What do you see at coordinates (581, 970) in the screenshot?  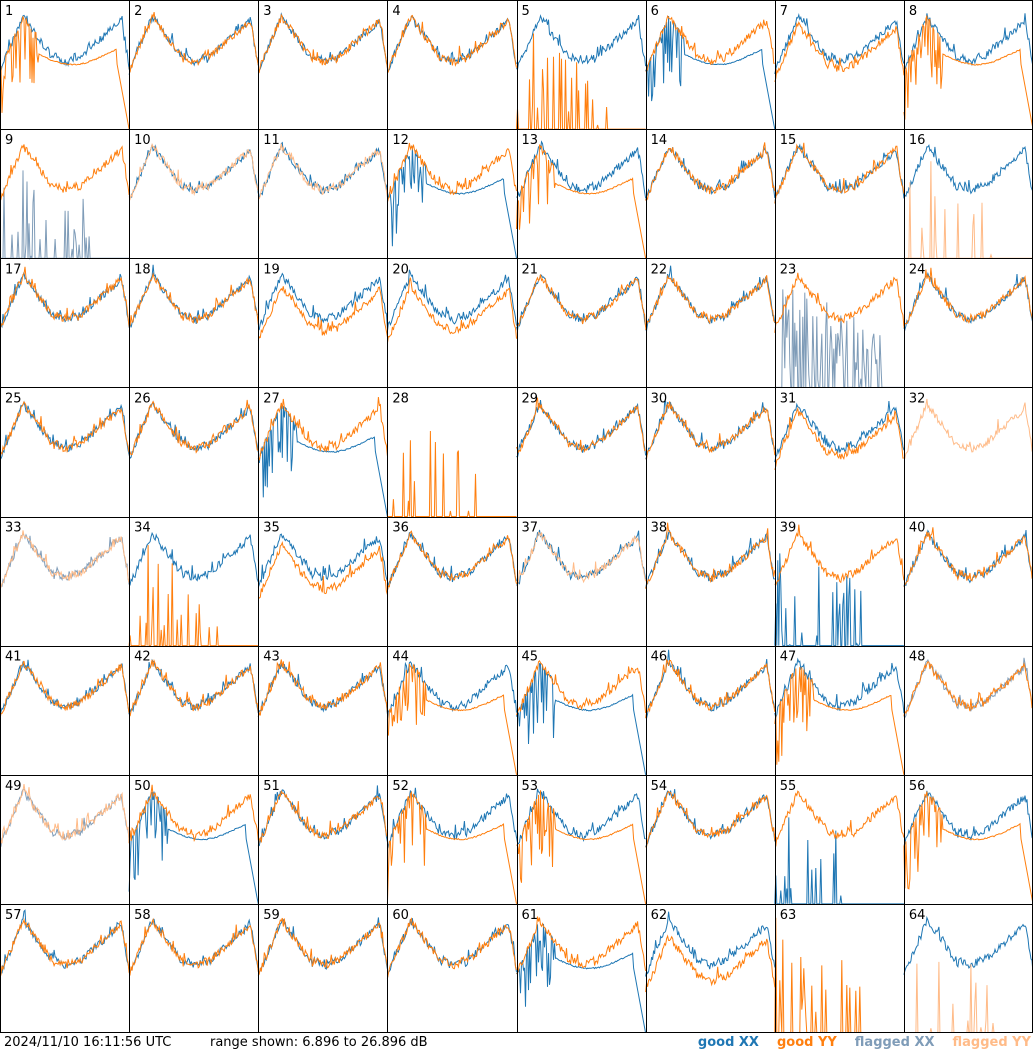 I see `panel-61: 61` at bounding box center [581, 970].